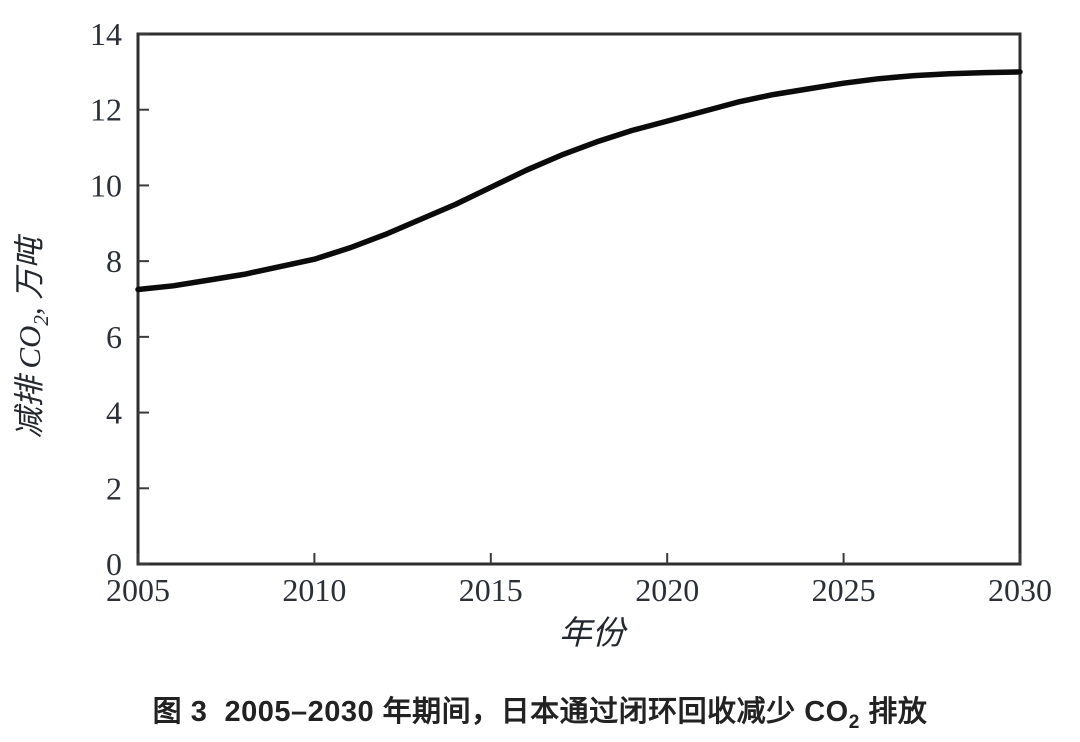 This screenshot has height=742, width=1080. What do you see at coordinates (667, 590) in the screenshot?
I see `x-tick-label: 2020` at bounding box center [667, 590].